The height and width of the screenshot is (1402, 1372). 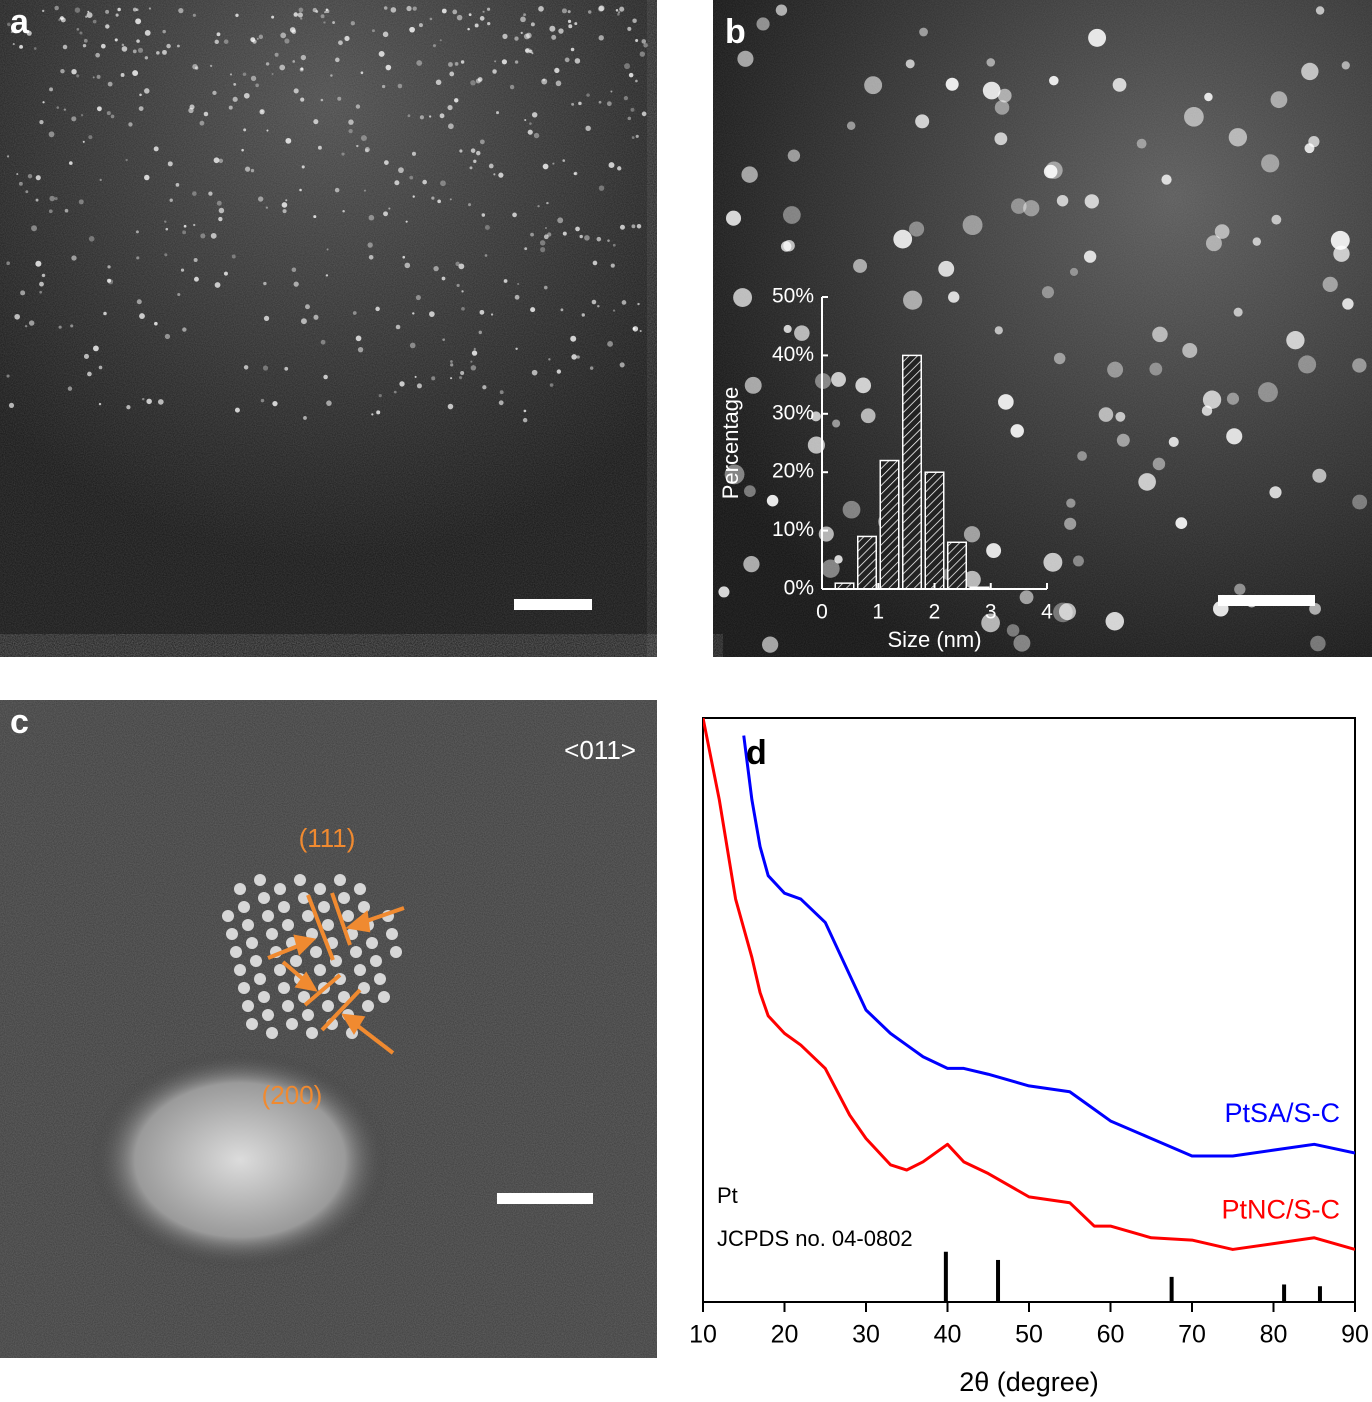 What do you see at coordinates (934, 639) in the screenshot?
I see `x-axis-label: Size (nm)` at bounding box center [934, 639].